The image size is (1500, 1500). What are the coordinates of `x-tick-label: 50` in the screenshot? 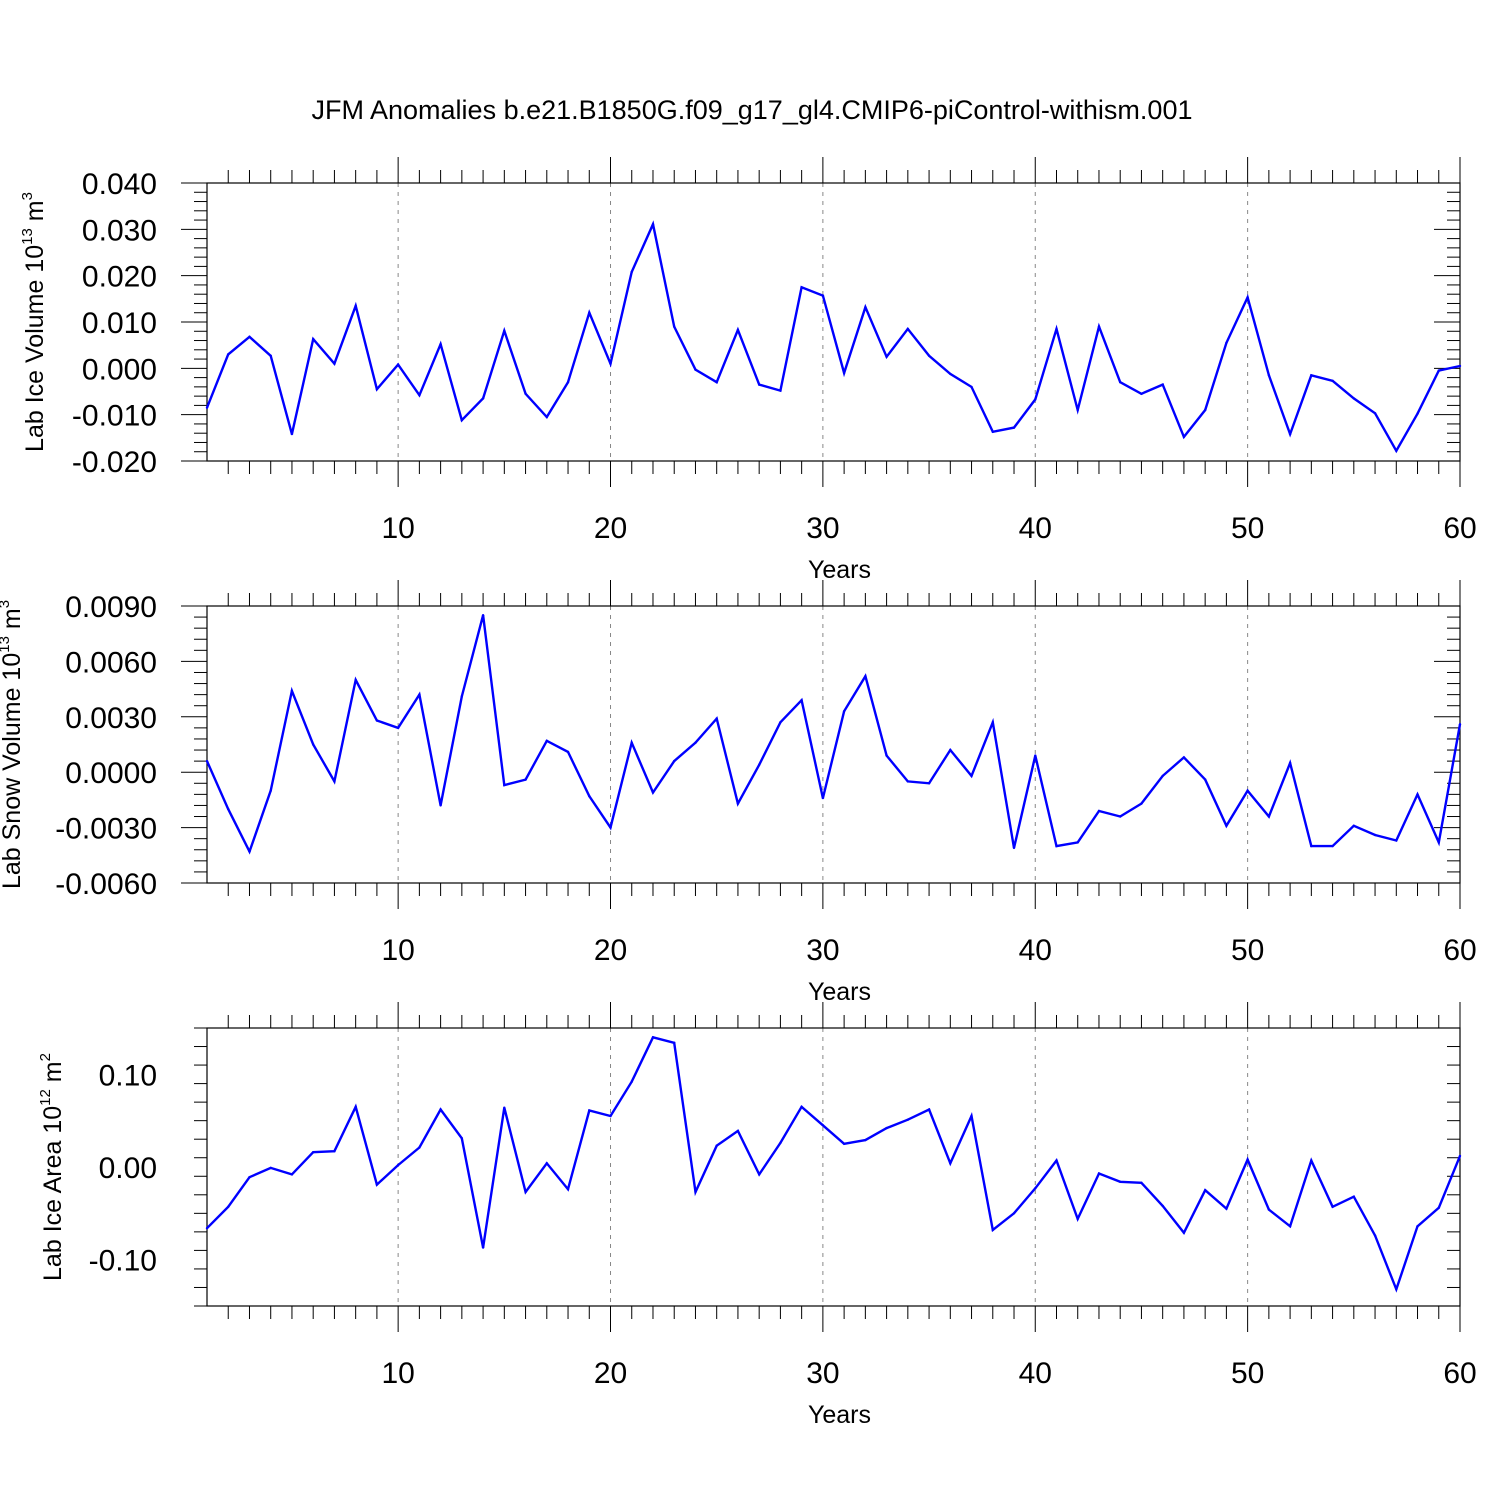 It's located at (1247, 950).